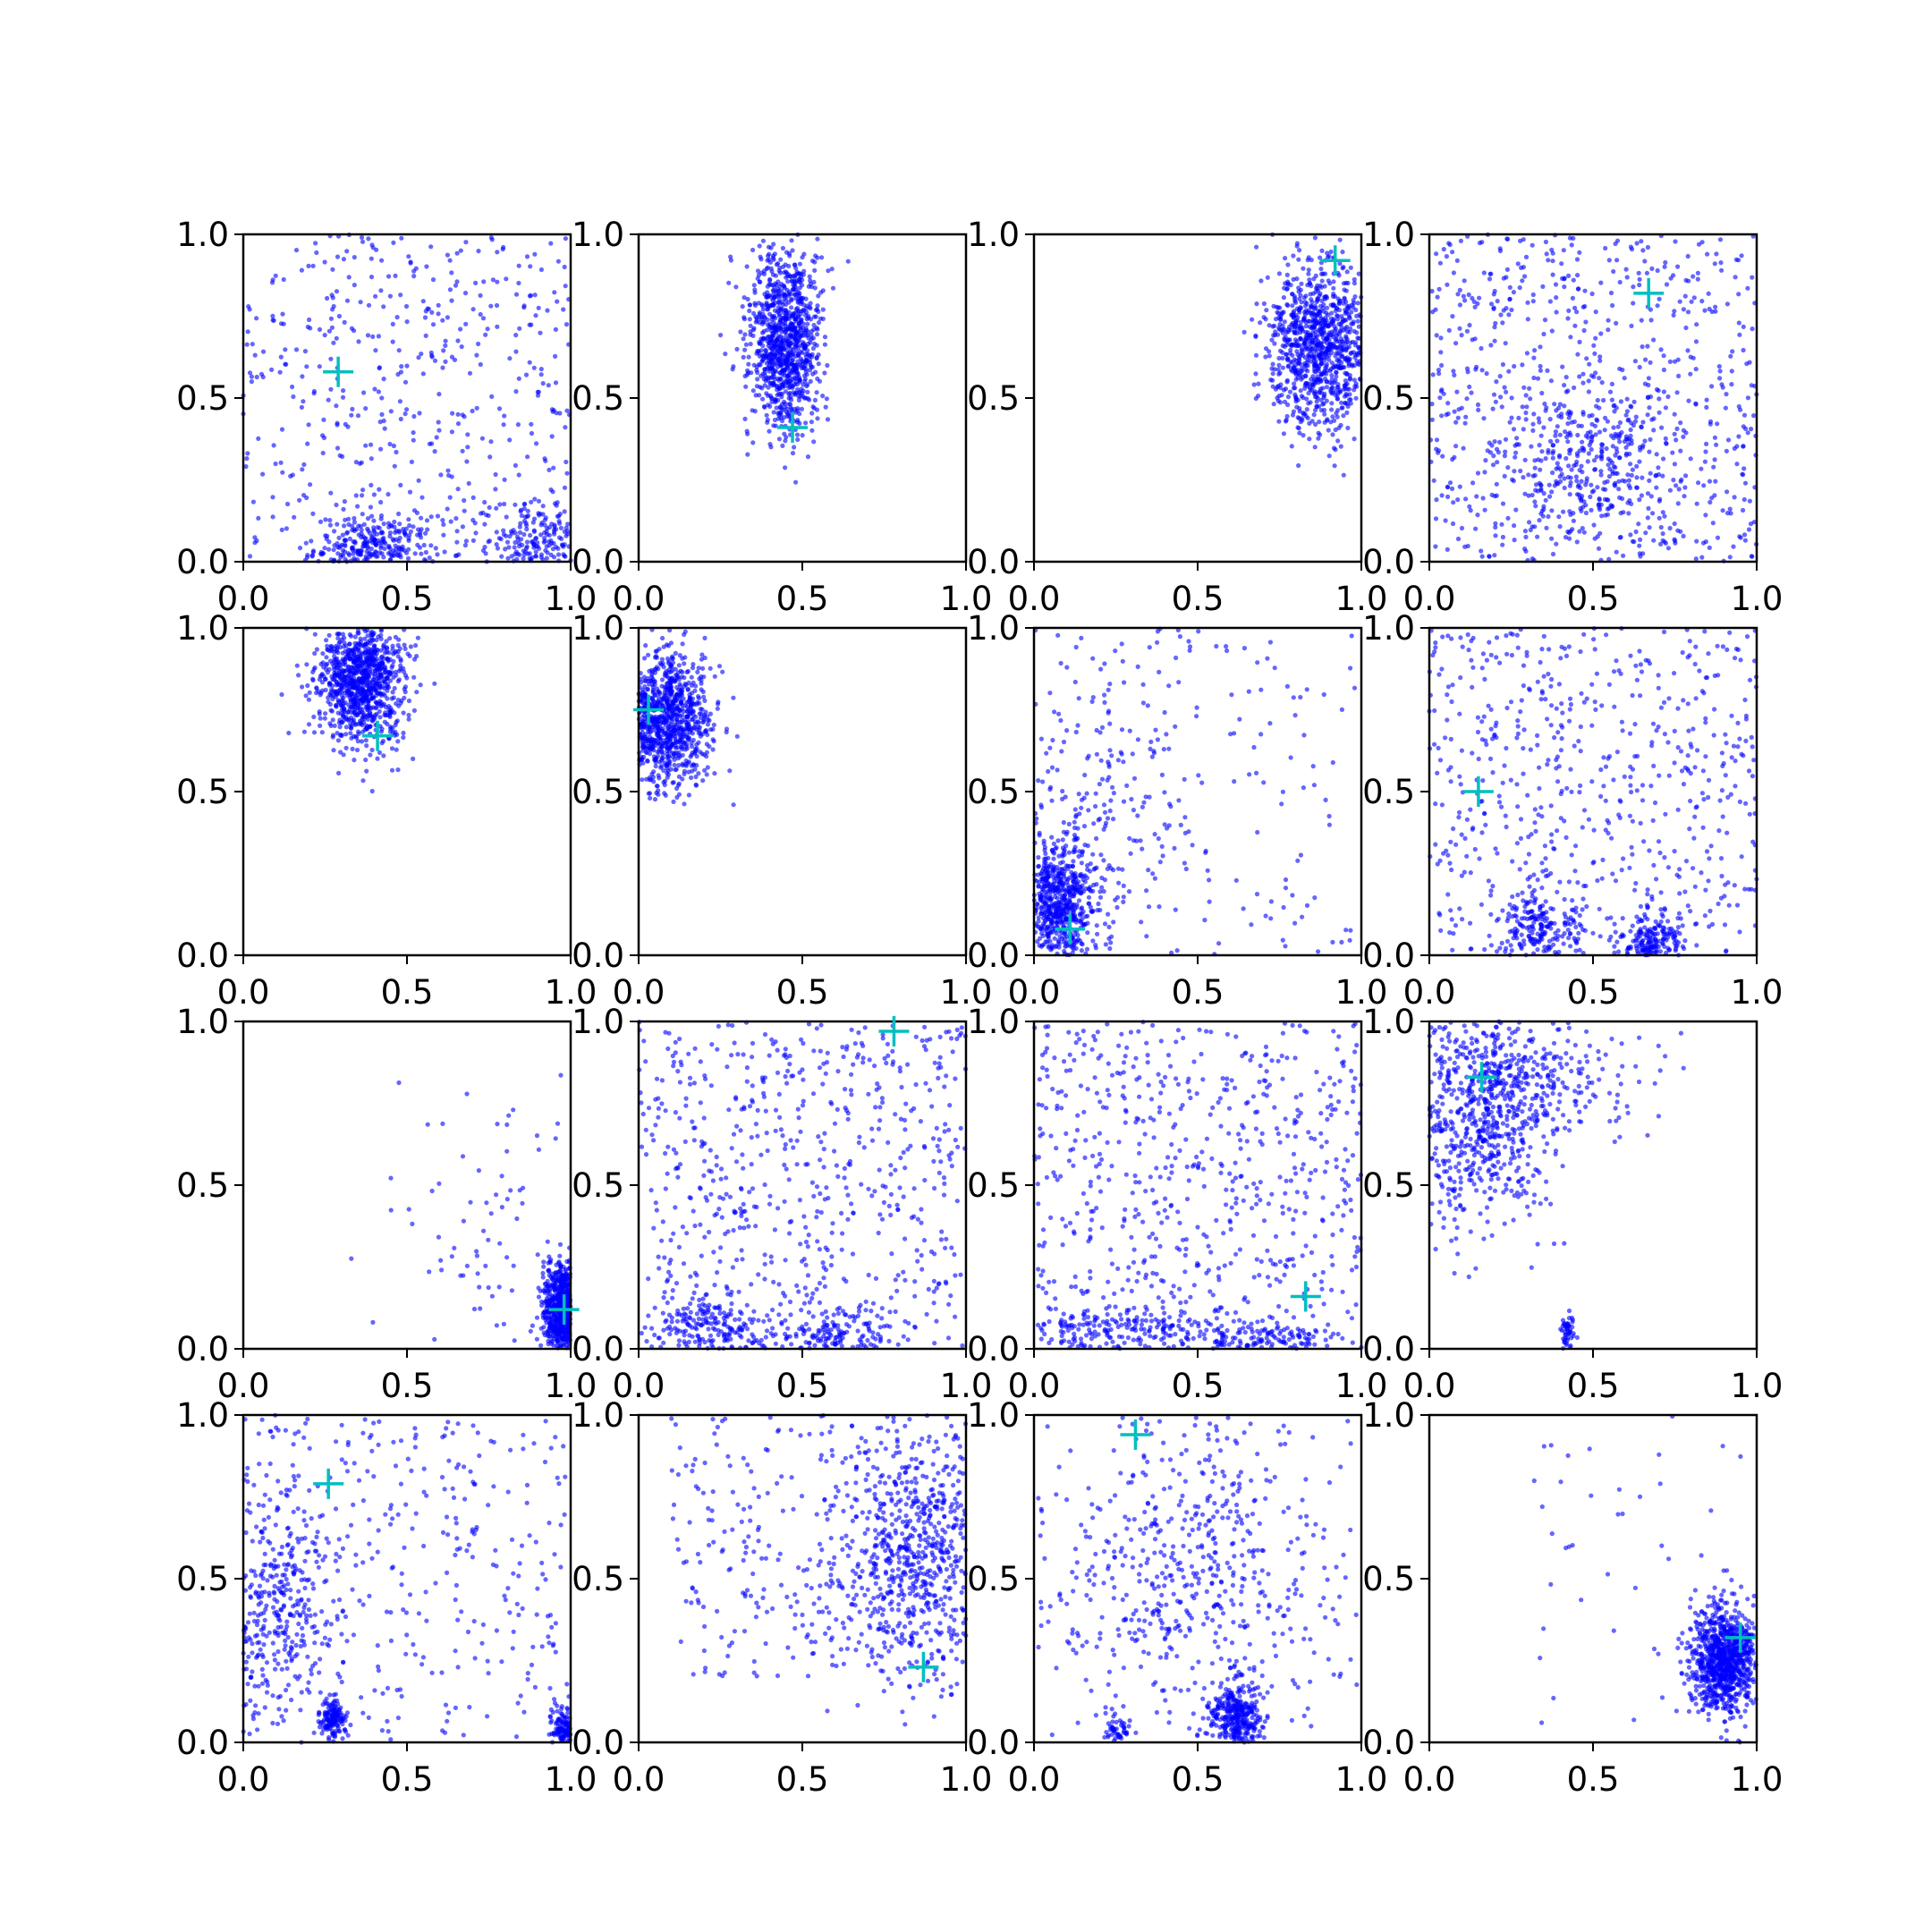  What do you see at coordinates (358, 710) in the screenshot?
I see `point-cloud` at bounding box center [358, 710].